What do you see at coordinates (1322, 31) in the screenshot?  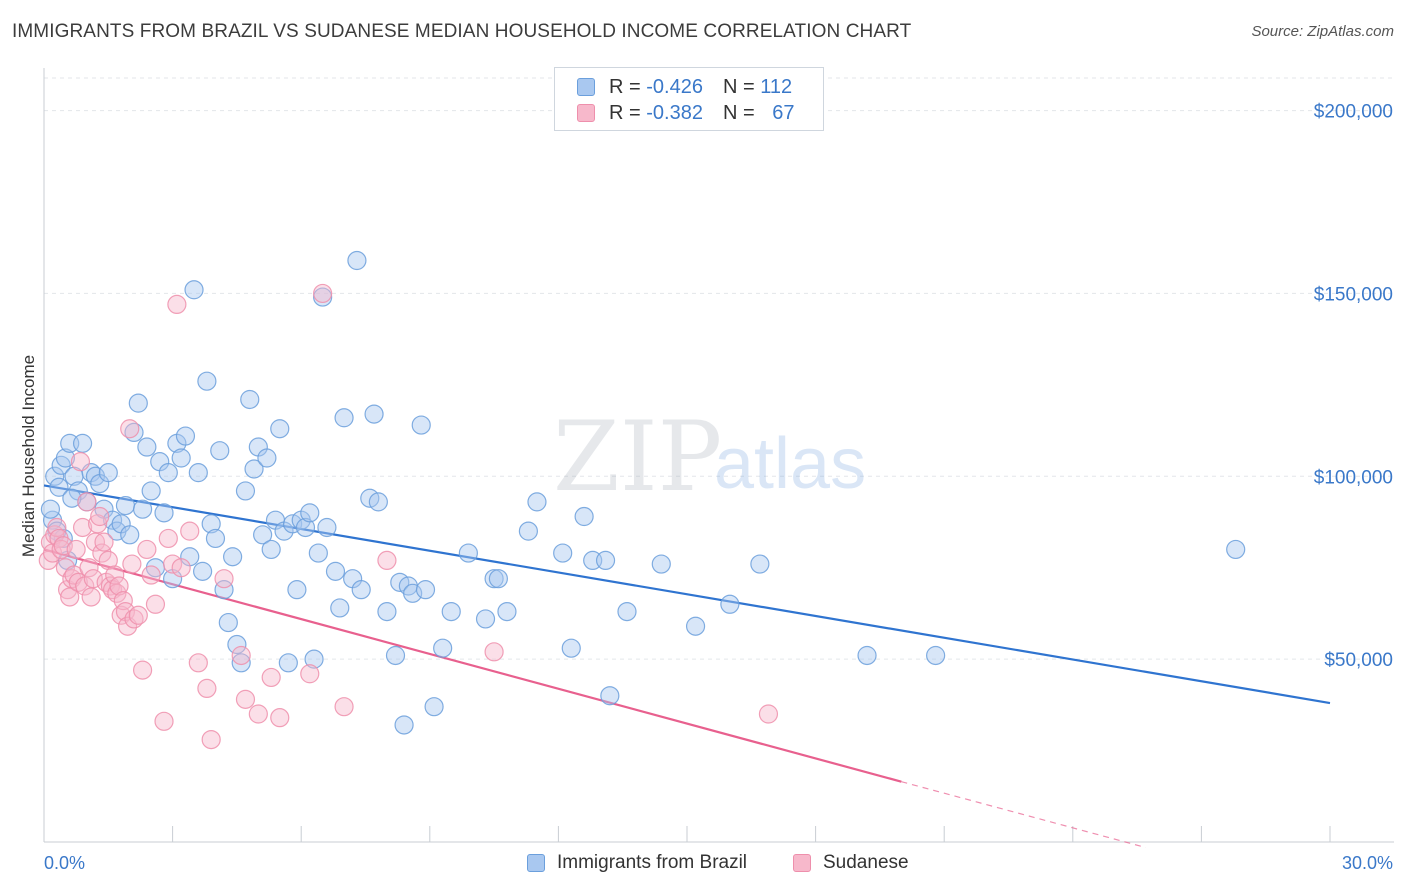 I see `source-label: Source: ZipAtlas.com` at bounding box center [1322, 31].